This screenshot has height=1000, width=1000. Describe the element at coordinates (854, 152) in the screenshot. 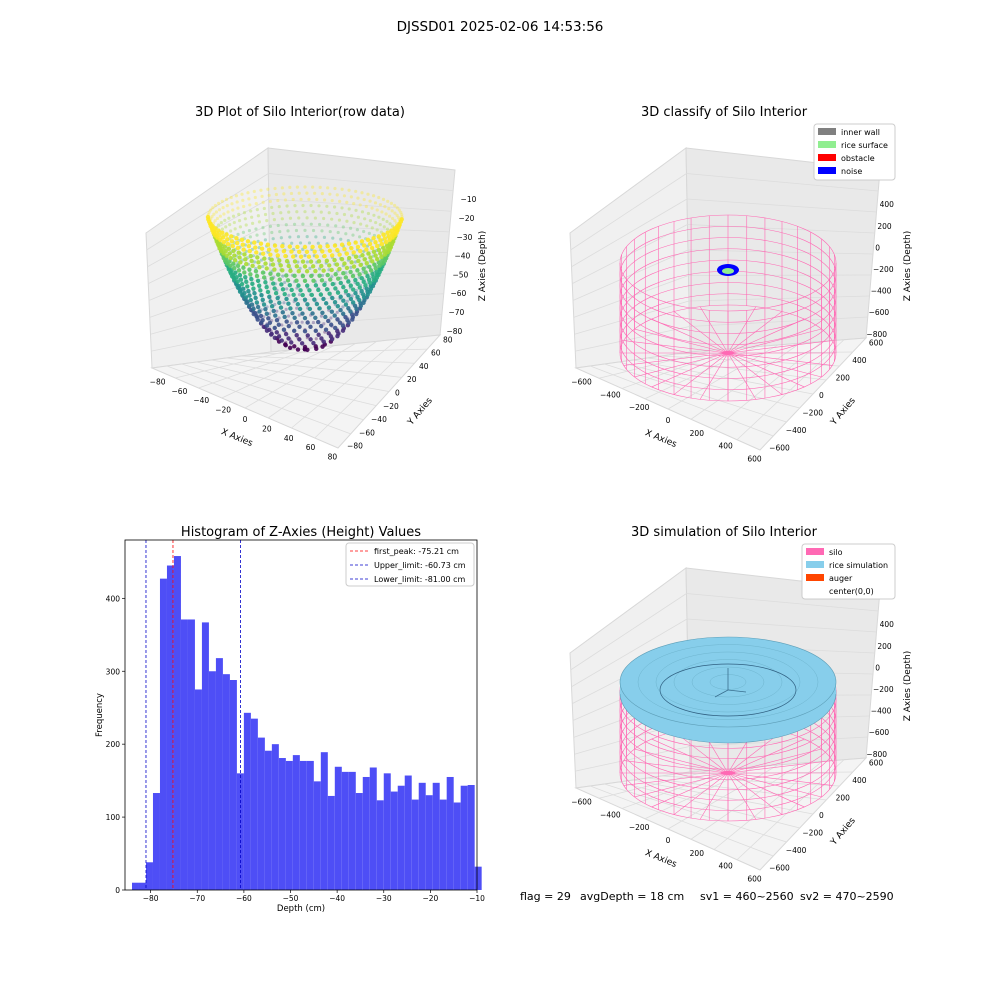

I see `legend-box` at that location.